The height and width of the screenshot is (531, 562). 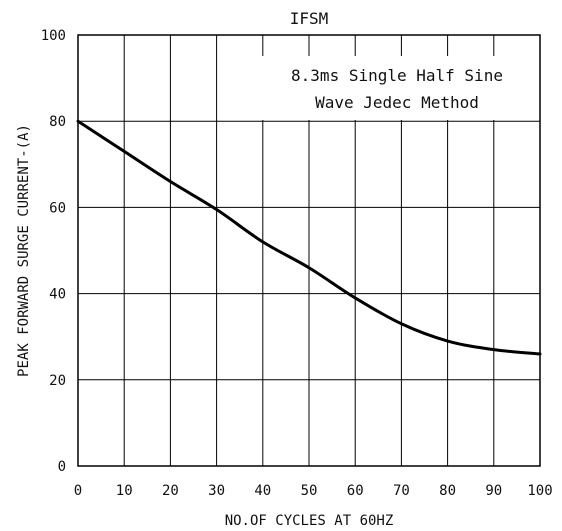 What do you see at coordinates (309, 521) in the screenshot?
I see `x-axis-label: NO.OF CYCLES AT 60HZ` at bounding box center [309, 521].